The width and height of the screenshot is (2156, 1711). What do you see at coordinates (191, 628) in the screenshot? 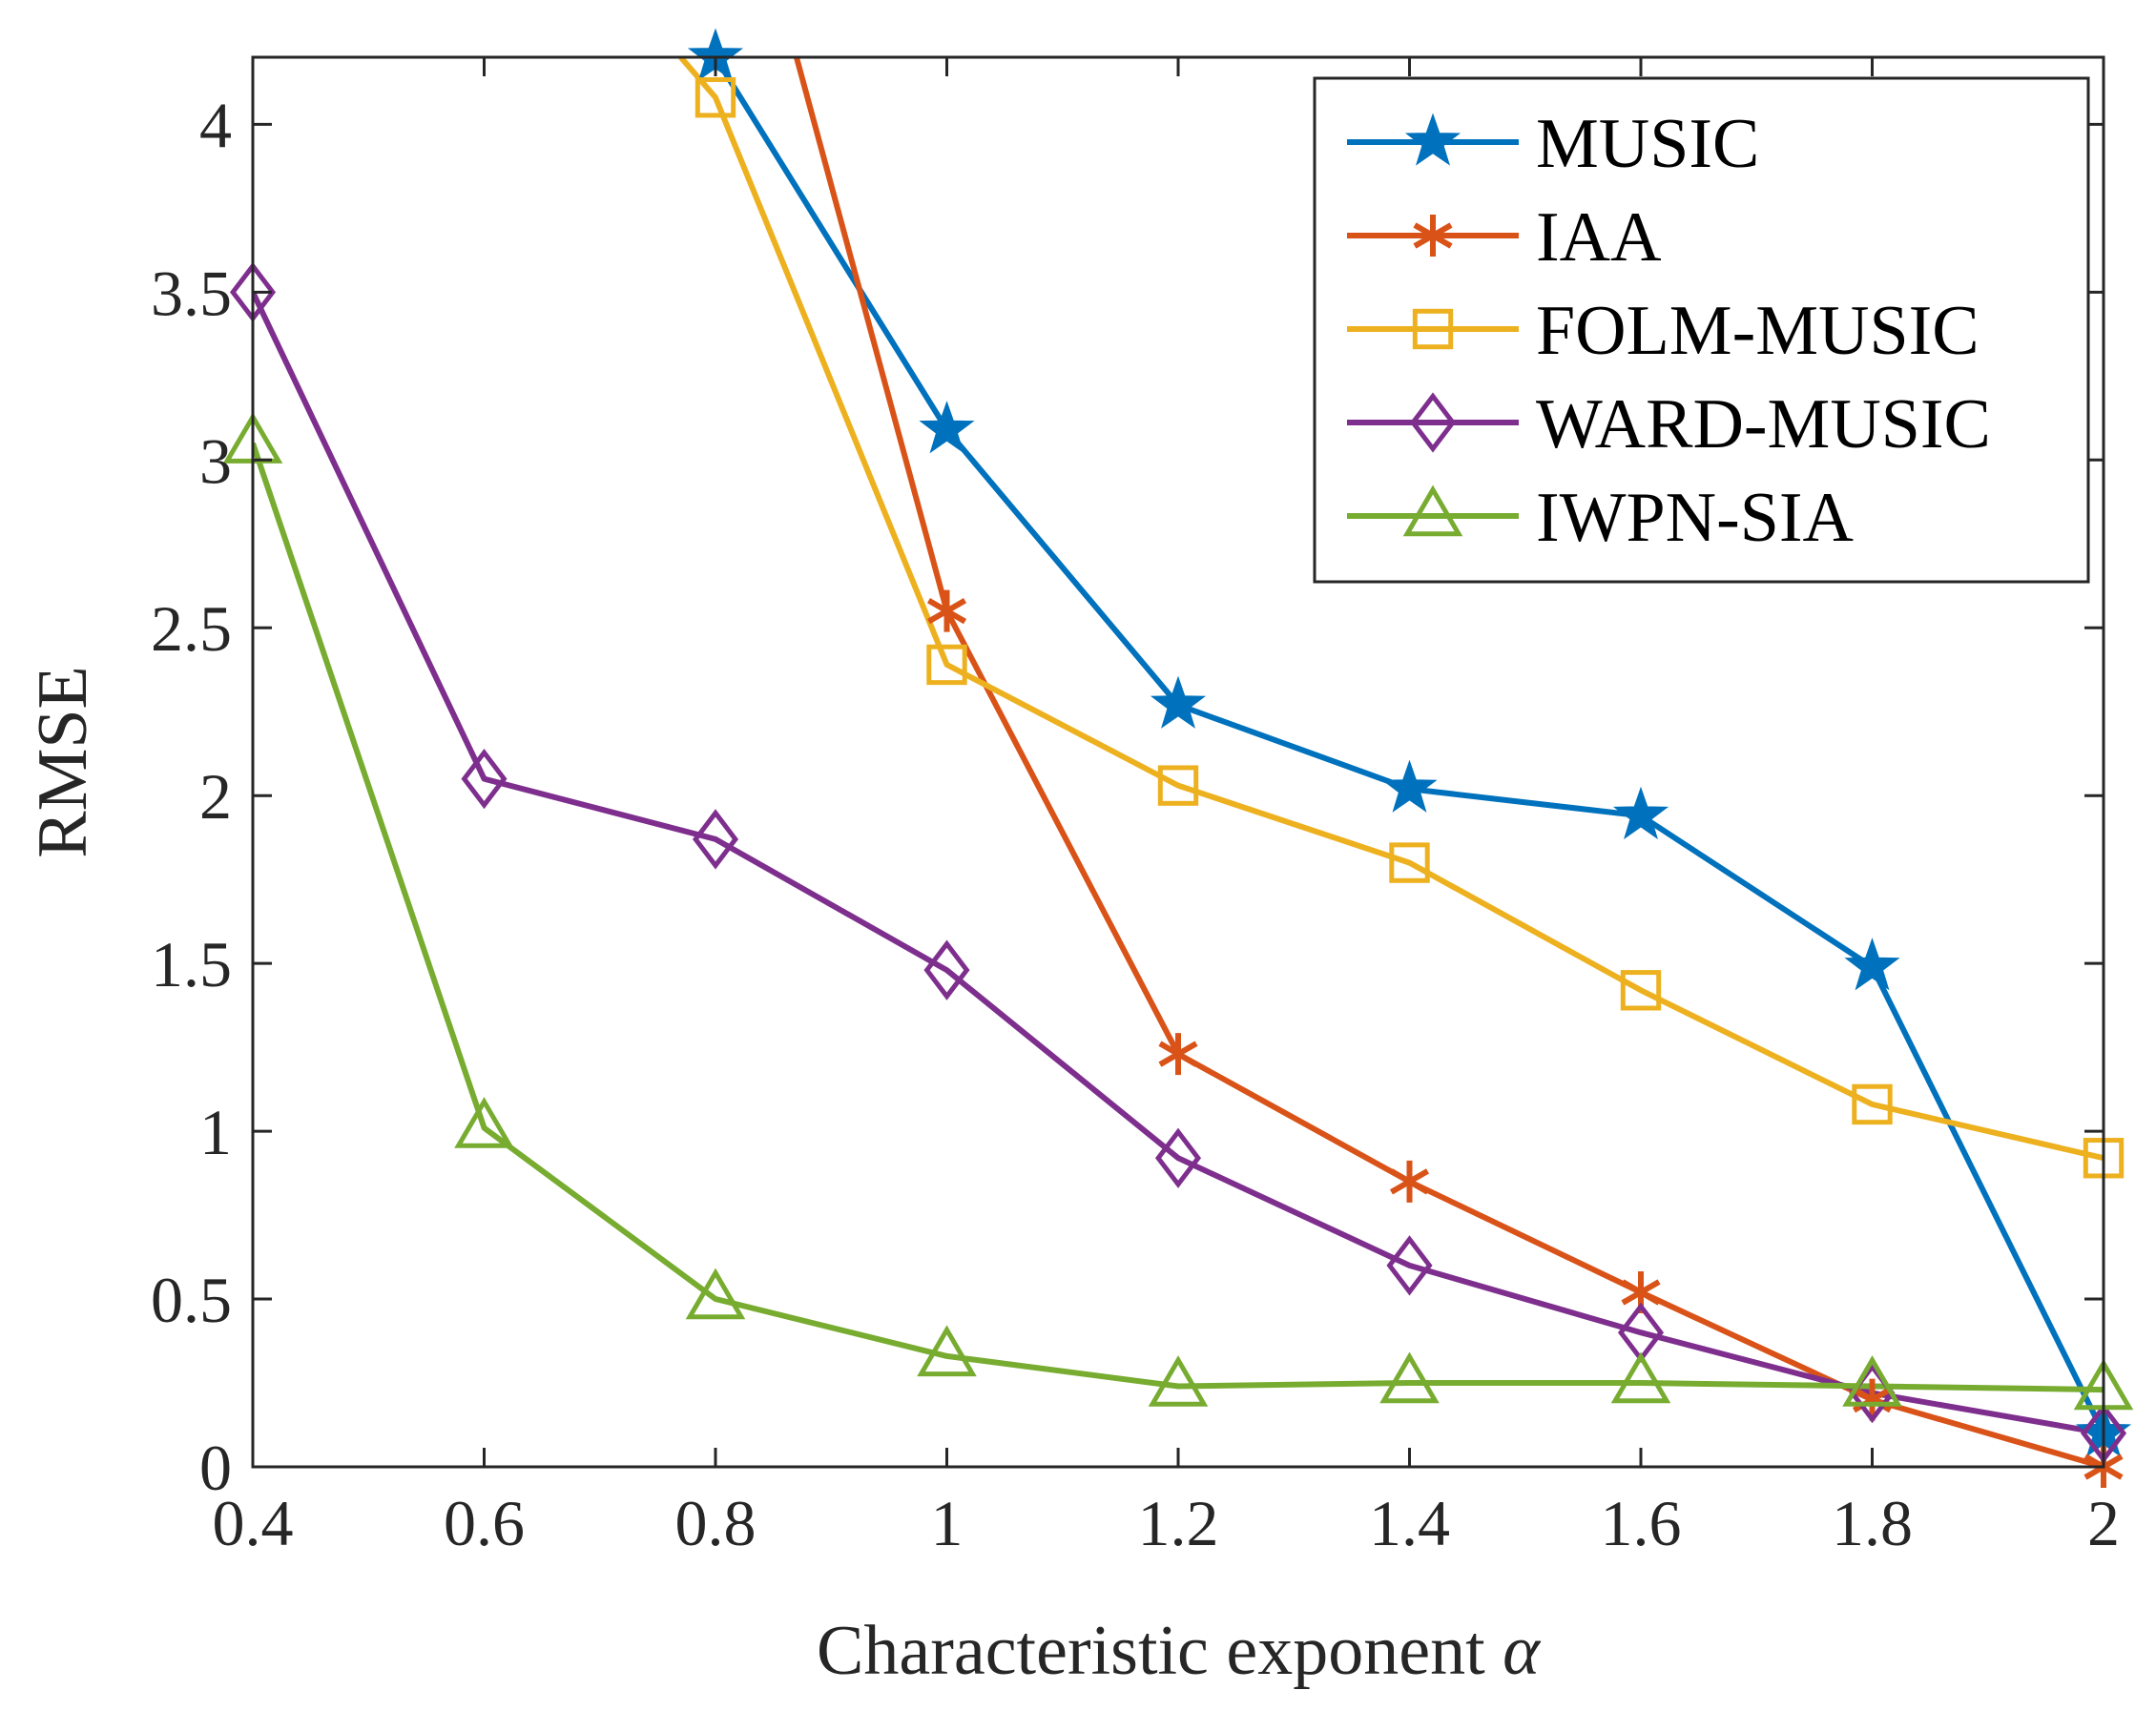
I see `y-tick-label: 2.5` at bounding box center [191, 628].